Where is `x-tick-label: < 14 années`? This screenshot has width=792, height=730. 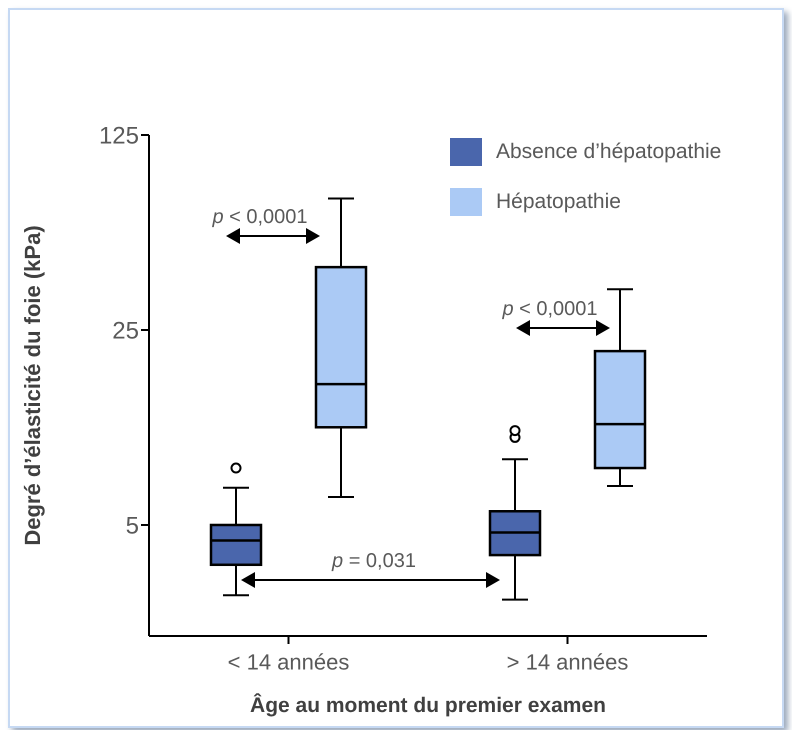
x-tick-label: < 14 années is located at coordinates (289, 662).